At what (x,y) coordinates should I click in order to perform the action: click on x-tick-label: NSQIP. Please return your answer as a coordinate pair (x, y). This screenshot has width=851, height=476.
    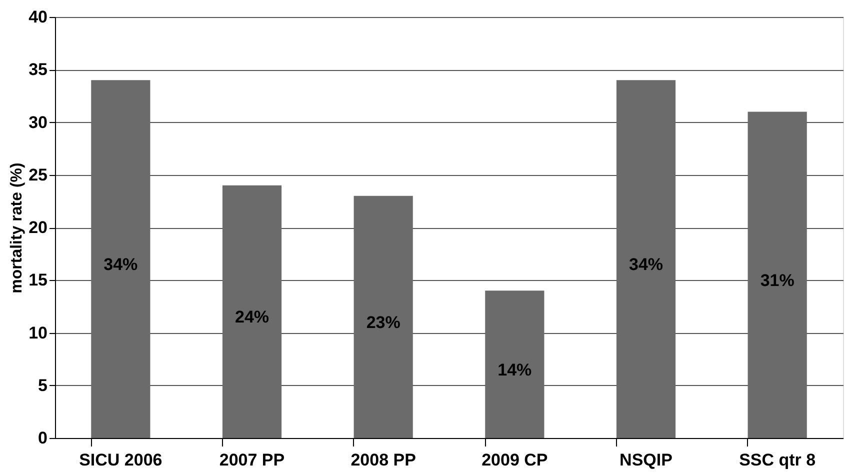
    Looking at the image, I should click on (646, 460).